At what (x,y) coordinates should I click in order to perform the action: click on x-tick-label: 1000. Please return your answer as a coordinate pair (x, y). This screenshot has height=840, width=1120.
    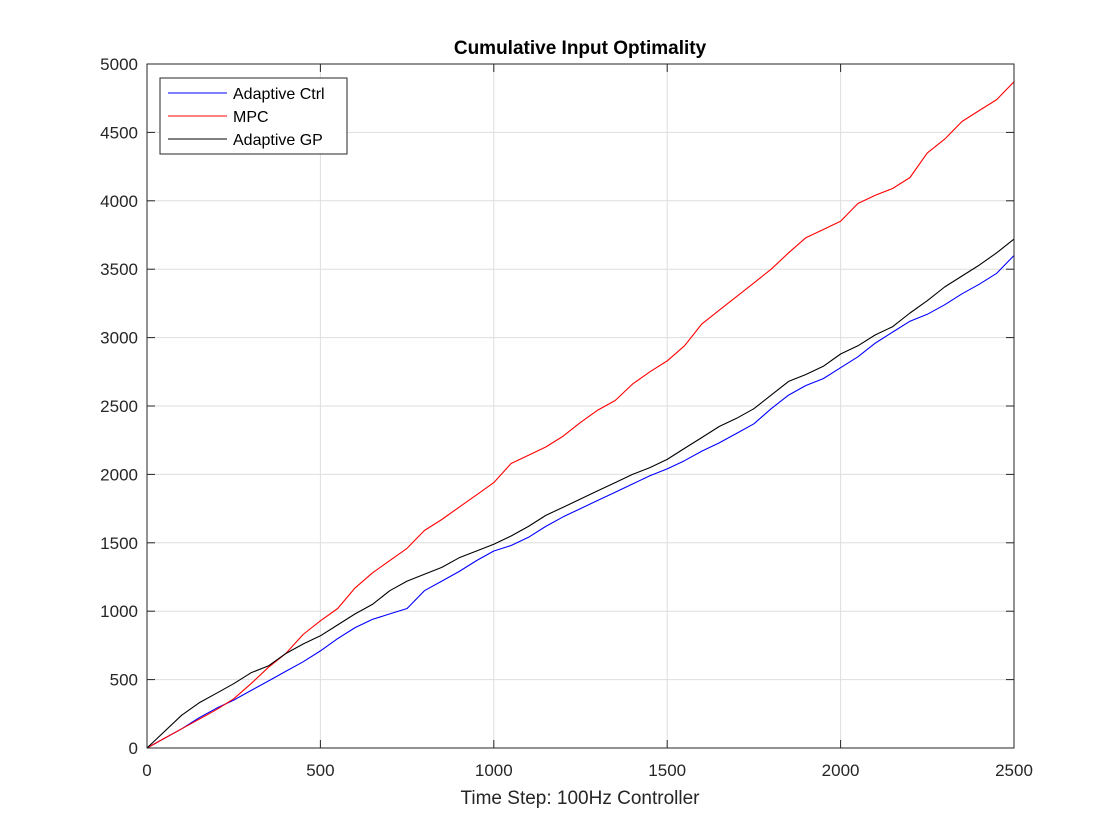
    Looking at the image, I should click on (494, 770).